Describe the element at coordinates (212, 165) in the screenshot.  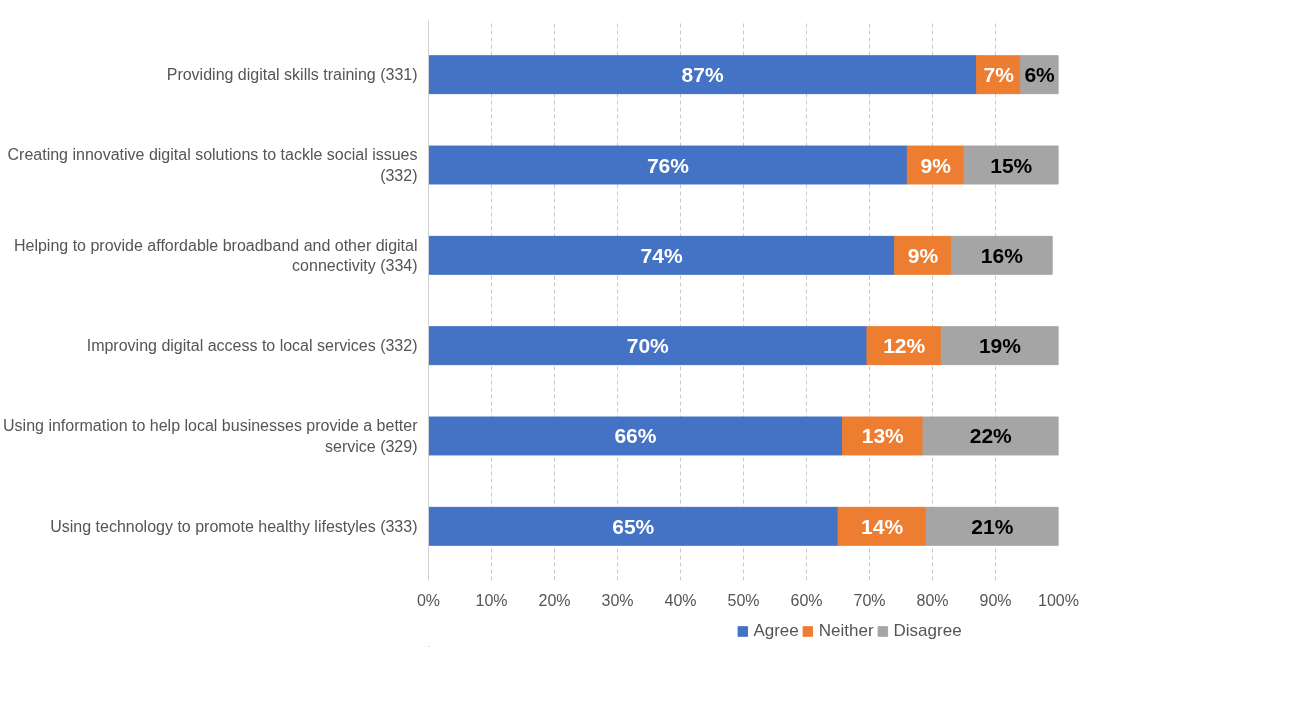
I see `y-tick-label: Creating innovative digital solutions to tackle social issues (332)` at that location.